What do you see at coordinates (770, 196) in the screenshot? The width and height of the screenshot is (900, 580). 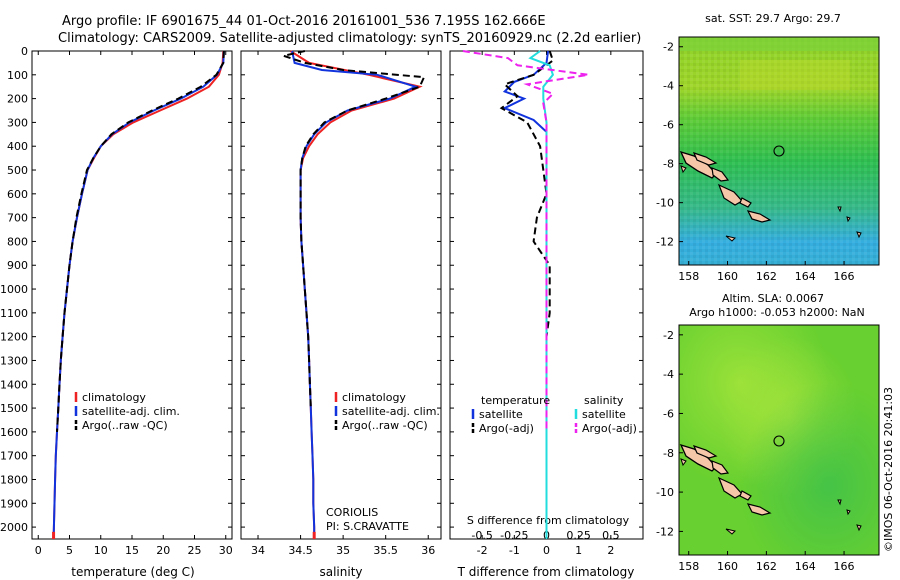 I see `sst-islands` at bounding box center [770, 196].